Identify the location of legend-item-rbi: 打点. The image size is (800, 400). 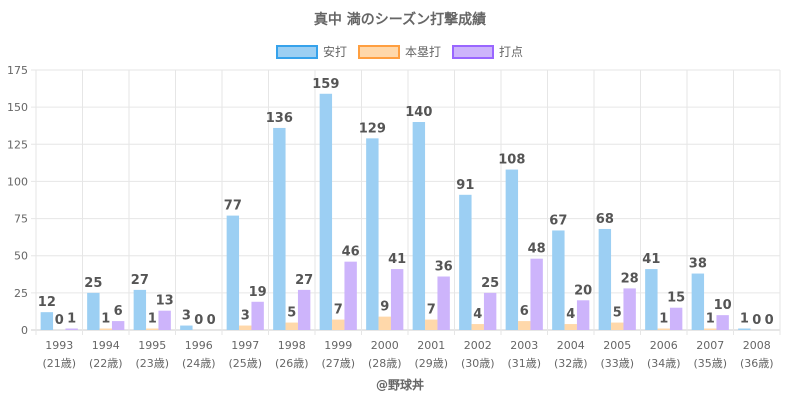
(487, 52).